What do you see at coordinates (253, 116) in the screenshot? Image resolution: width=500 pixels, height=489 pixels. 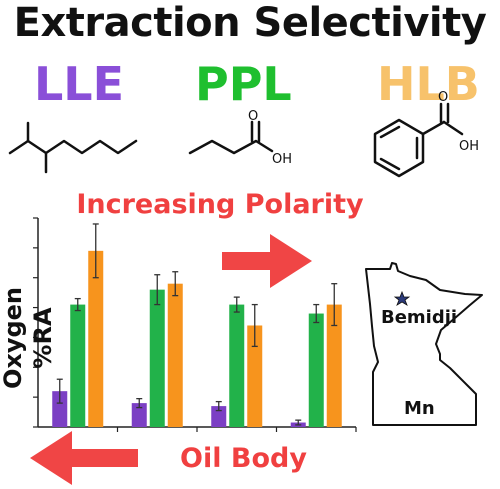 I see `butanoic-oxygen-label: O` at bounding box center [253, 116].